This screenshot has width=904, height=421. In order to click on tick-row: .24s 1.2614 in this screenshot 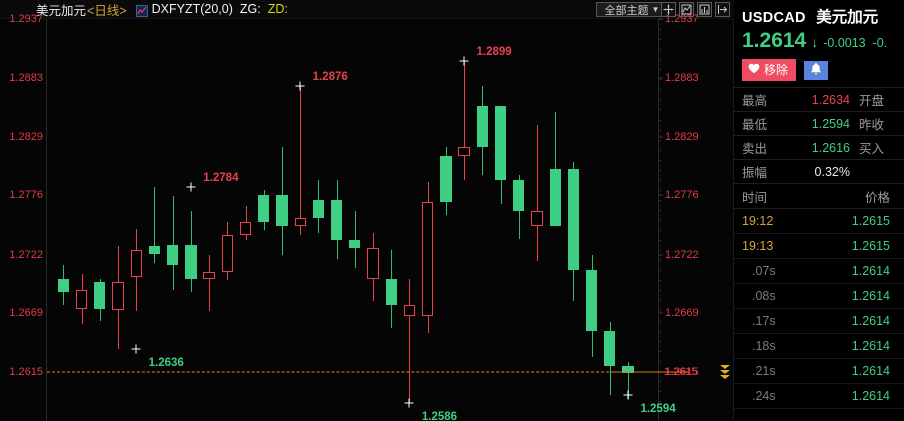, I will do `click(819, 396)`.